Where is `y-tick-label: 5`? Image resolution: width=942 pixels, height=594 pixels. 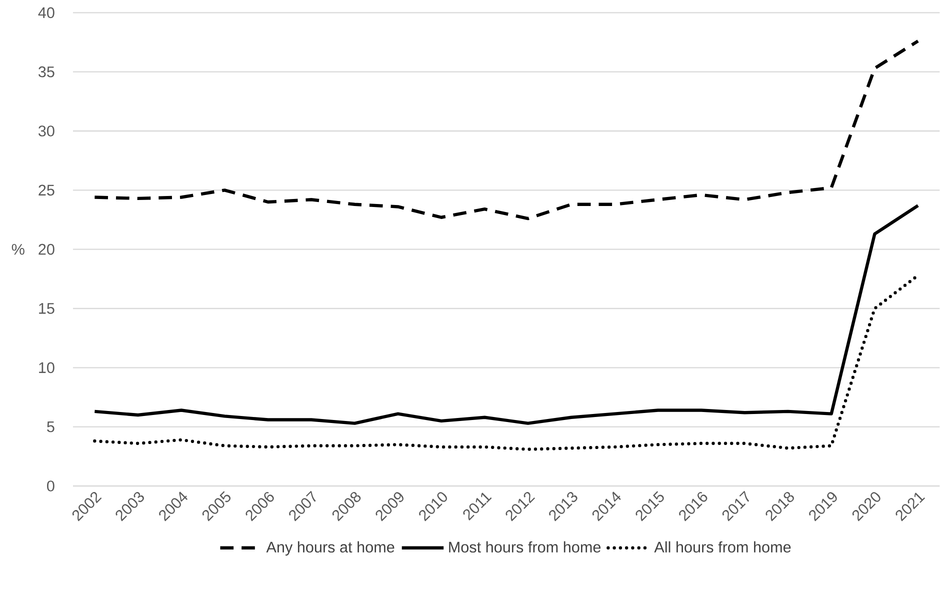
y-tick-label: 5 is located at coordinates (50, 426).